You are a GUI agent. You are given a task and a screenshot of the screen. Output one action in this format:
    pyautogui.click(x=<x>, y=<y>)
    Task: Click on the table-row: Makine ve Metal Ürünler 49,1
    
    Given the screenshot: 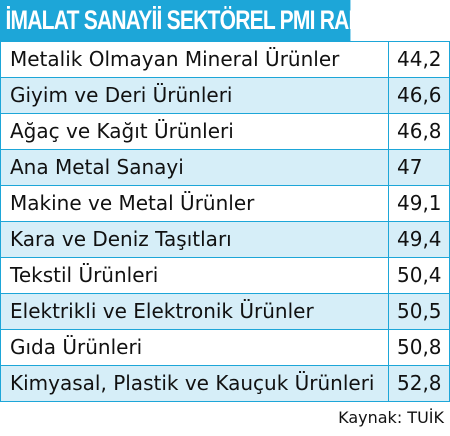 What is the action you would take?
    pyautogui.click(x=225, y=203)
    